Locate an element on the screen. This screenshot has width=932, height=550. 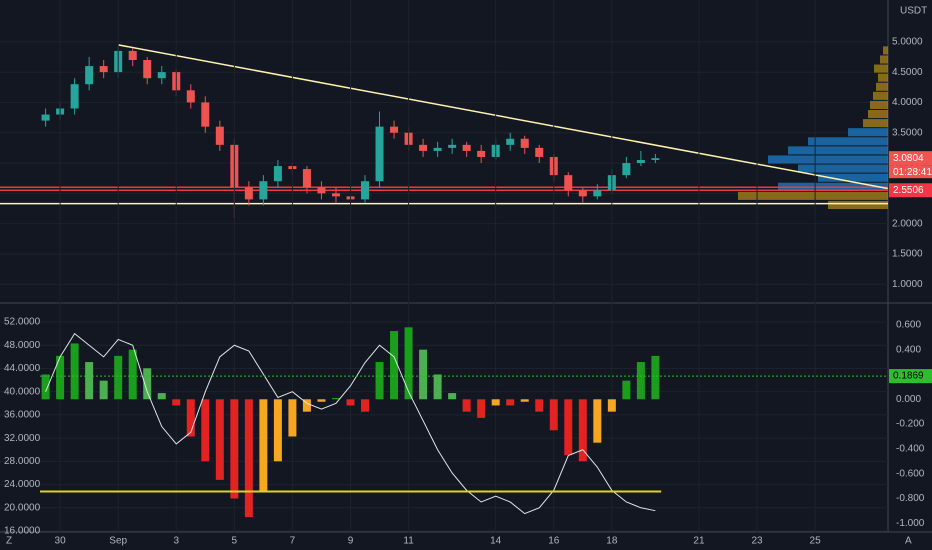
x-tick-label: 14 is located at coordinates (496, 541).